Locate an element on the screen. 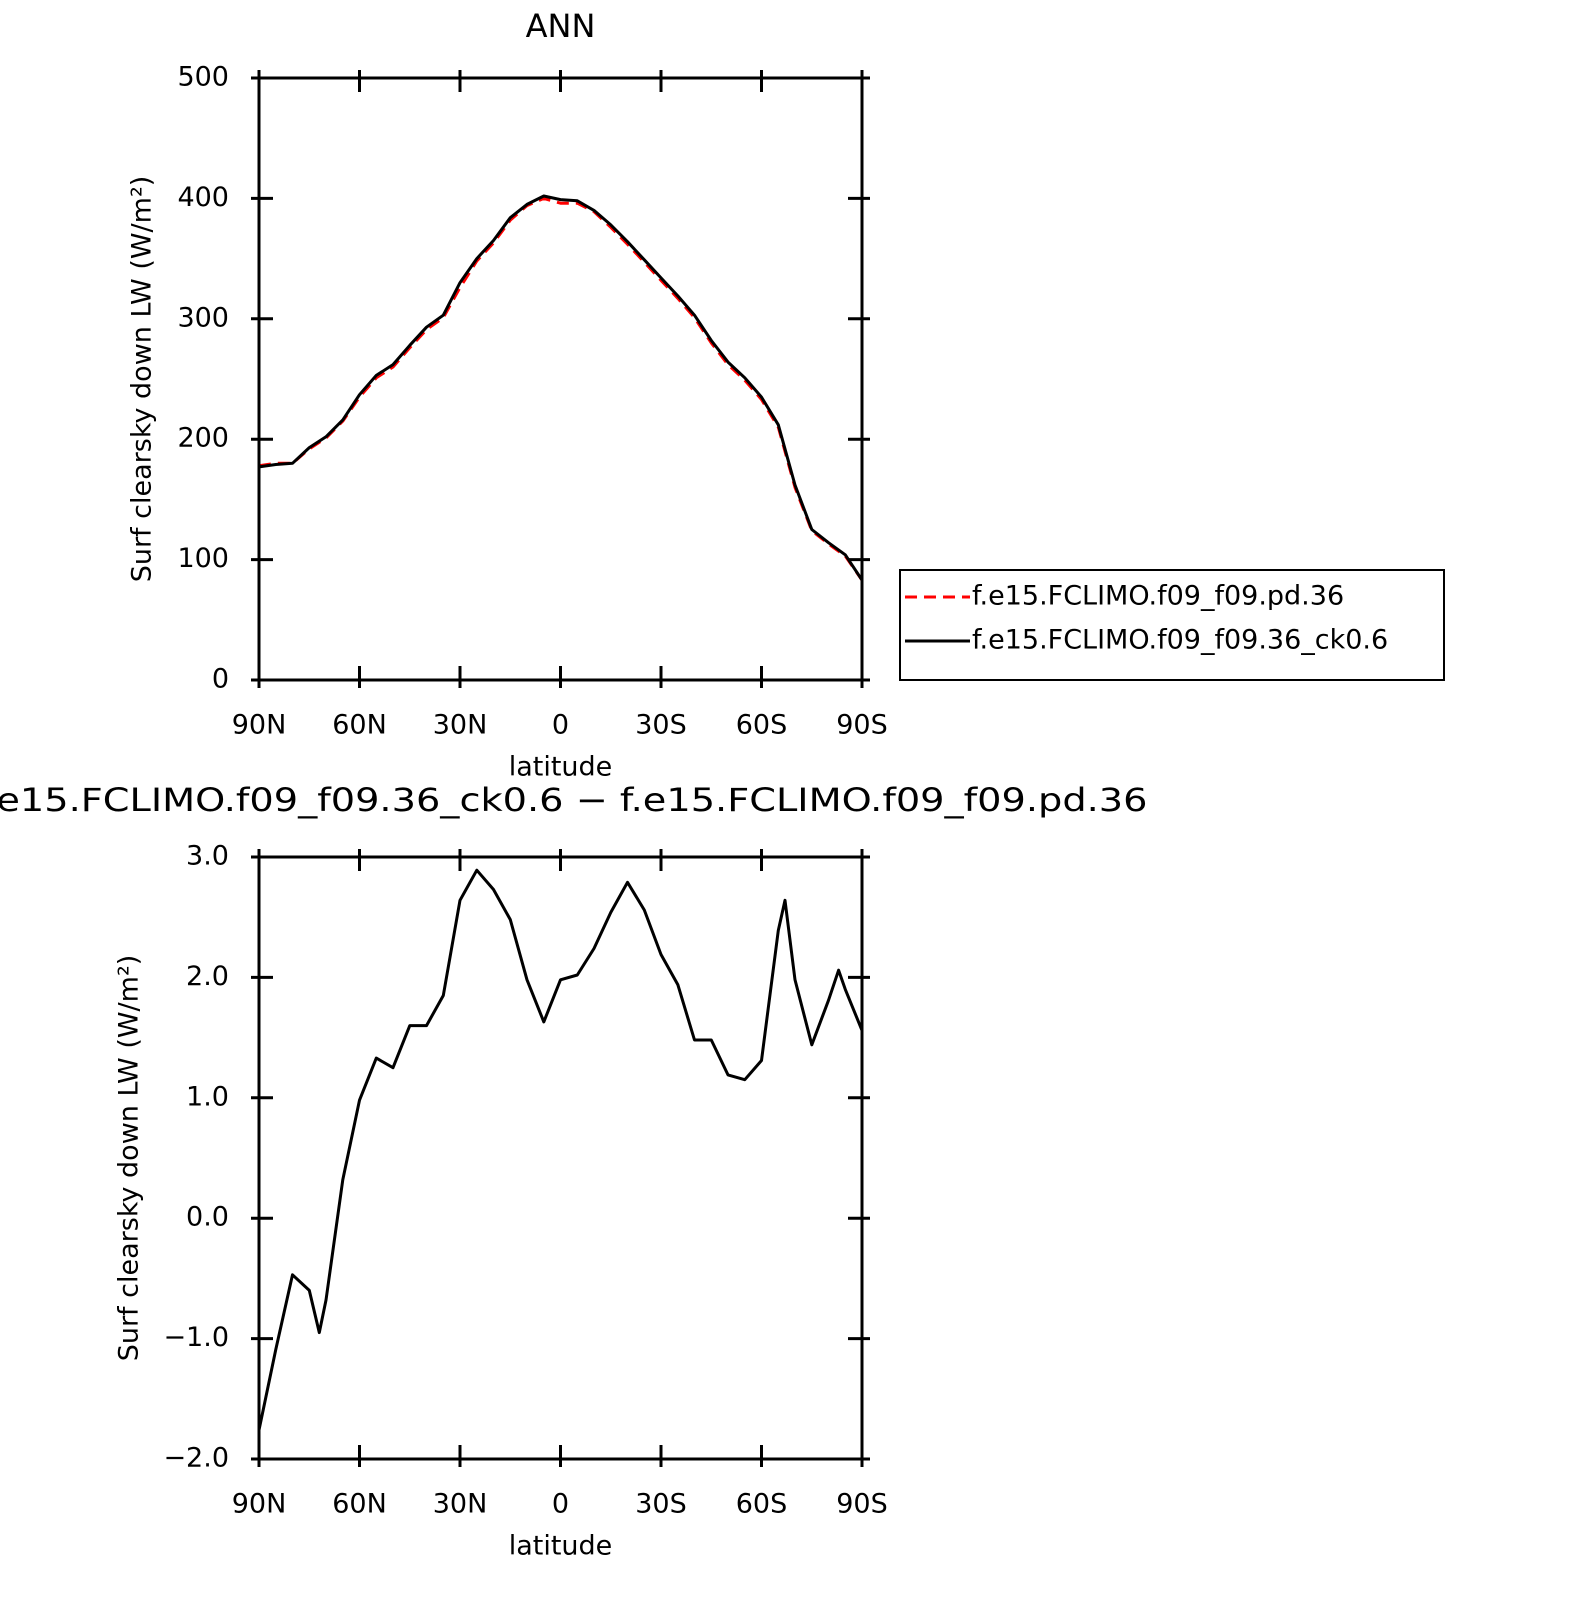 The image size is (1583, 1602). legend-label: f.e15.FCLIMO.f09_f09.36_ck0.6 is located at coordinates (1180, 640).